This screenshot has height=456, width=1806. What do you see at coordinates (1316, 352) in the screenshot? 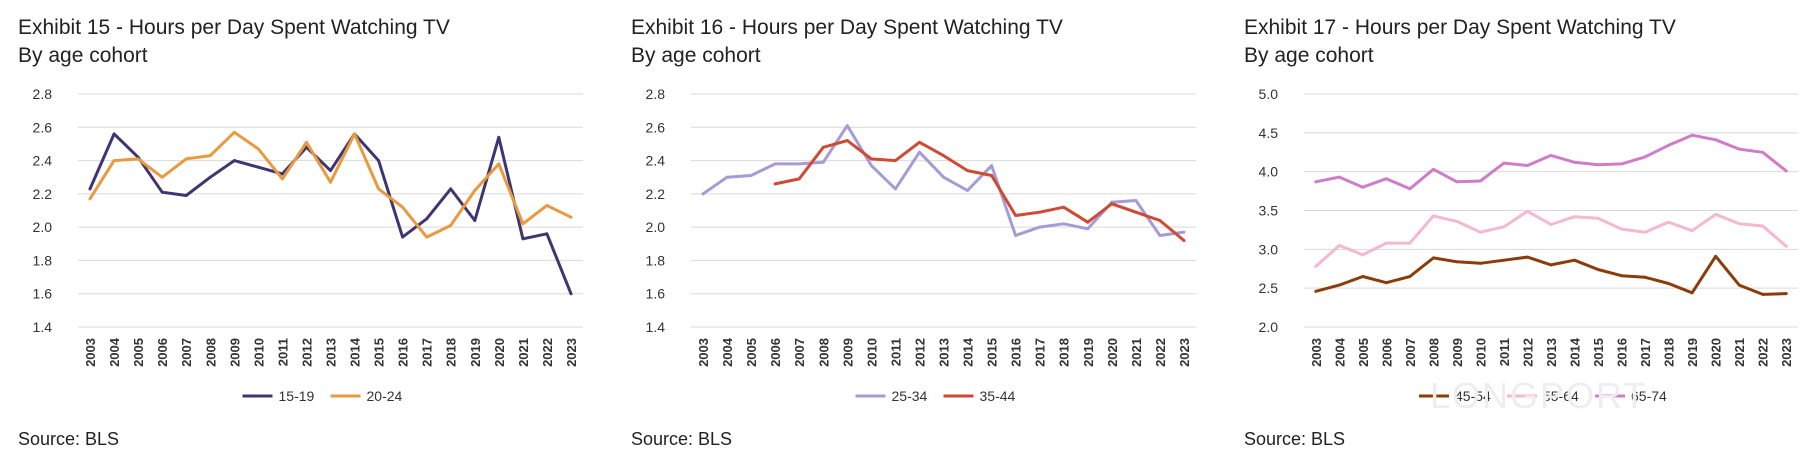
I see `x-tick-label: 2003` at bounding box center [1316, 352].